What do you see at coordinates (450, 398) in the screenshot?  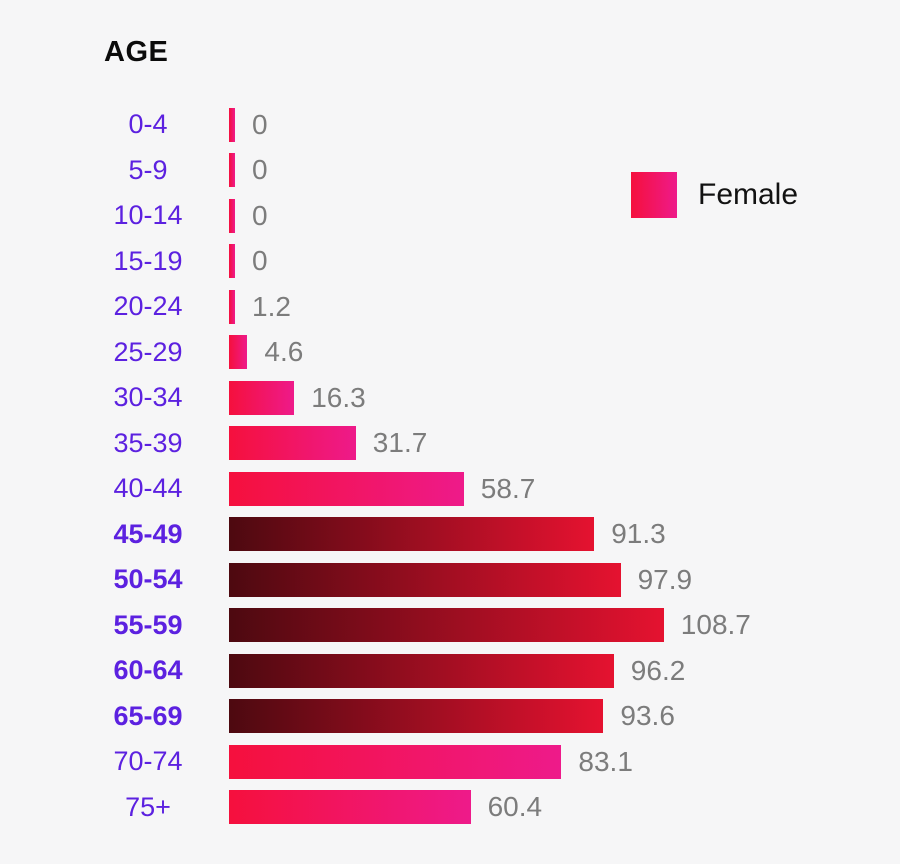 I see `table-row: 30-34 16.3` at bounding box center [450, 398].